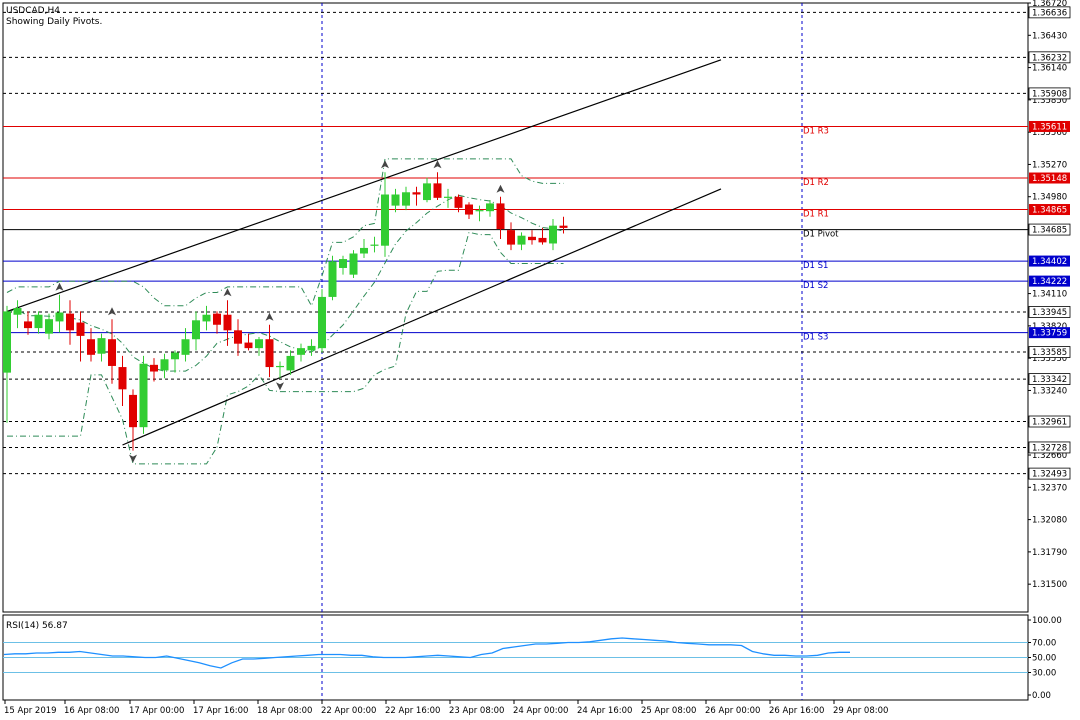 This screenshot has width=1080, height=720. Describe the element at coordinates (1049, 58) in the screenshot. I see `dashed-level-tag-1-text: 1.36232` at that location.